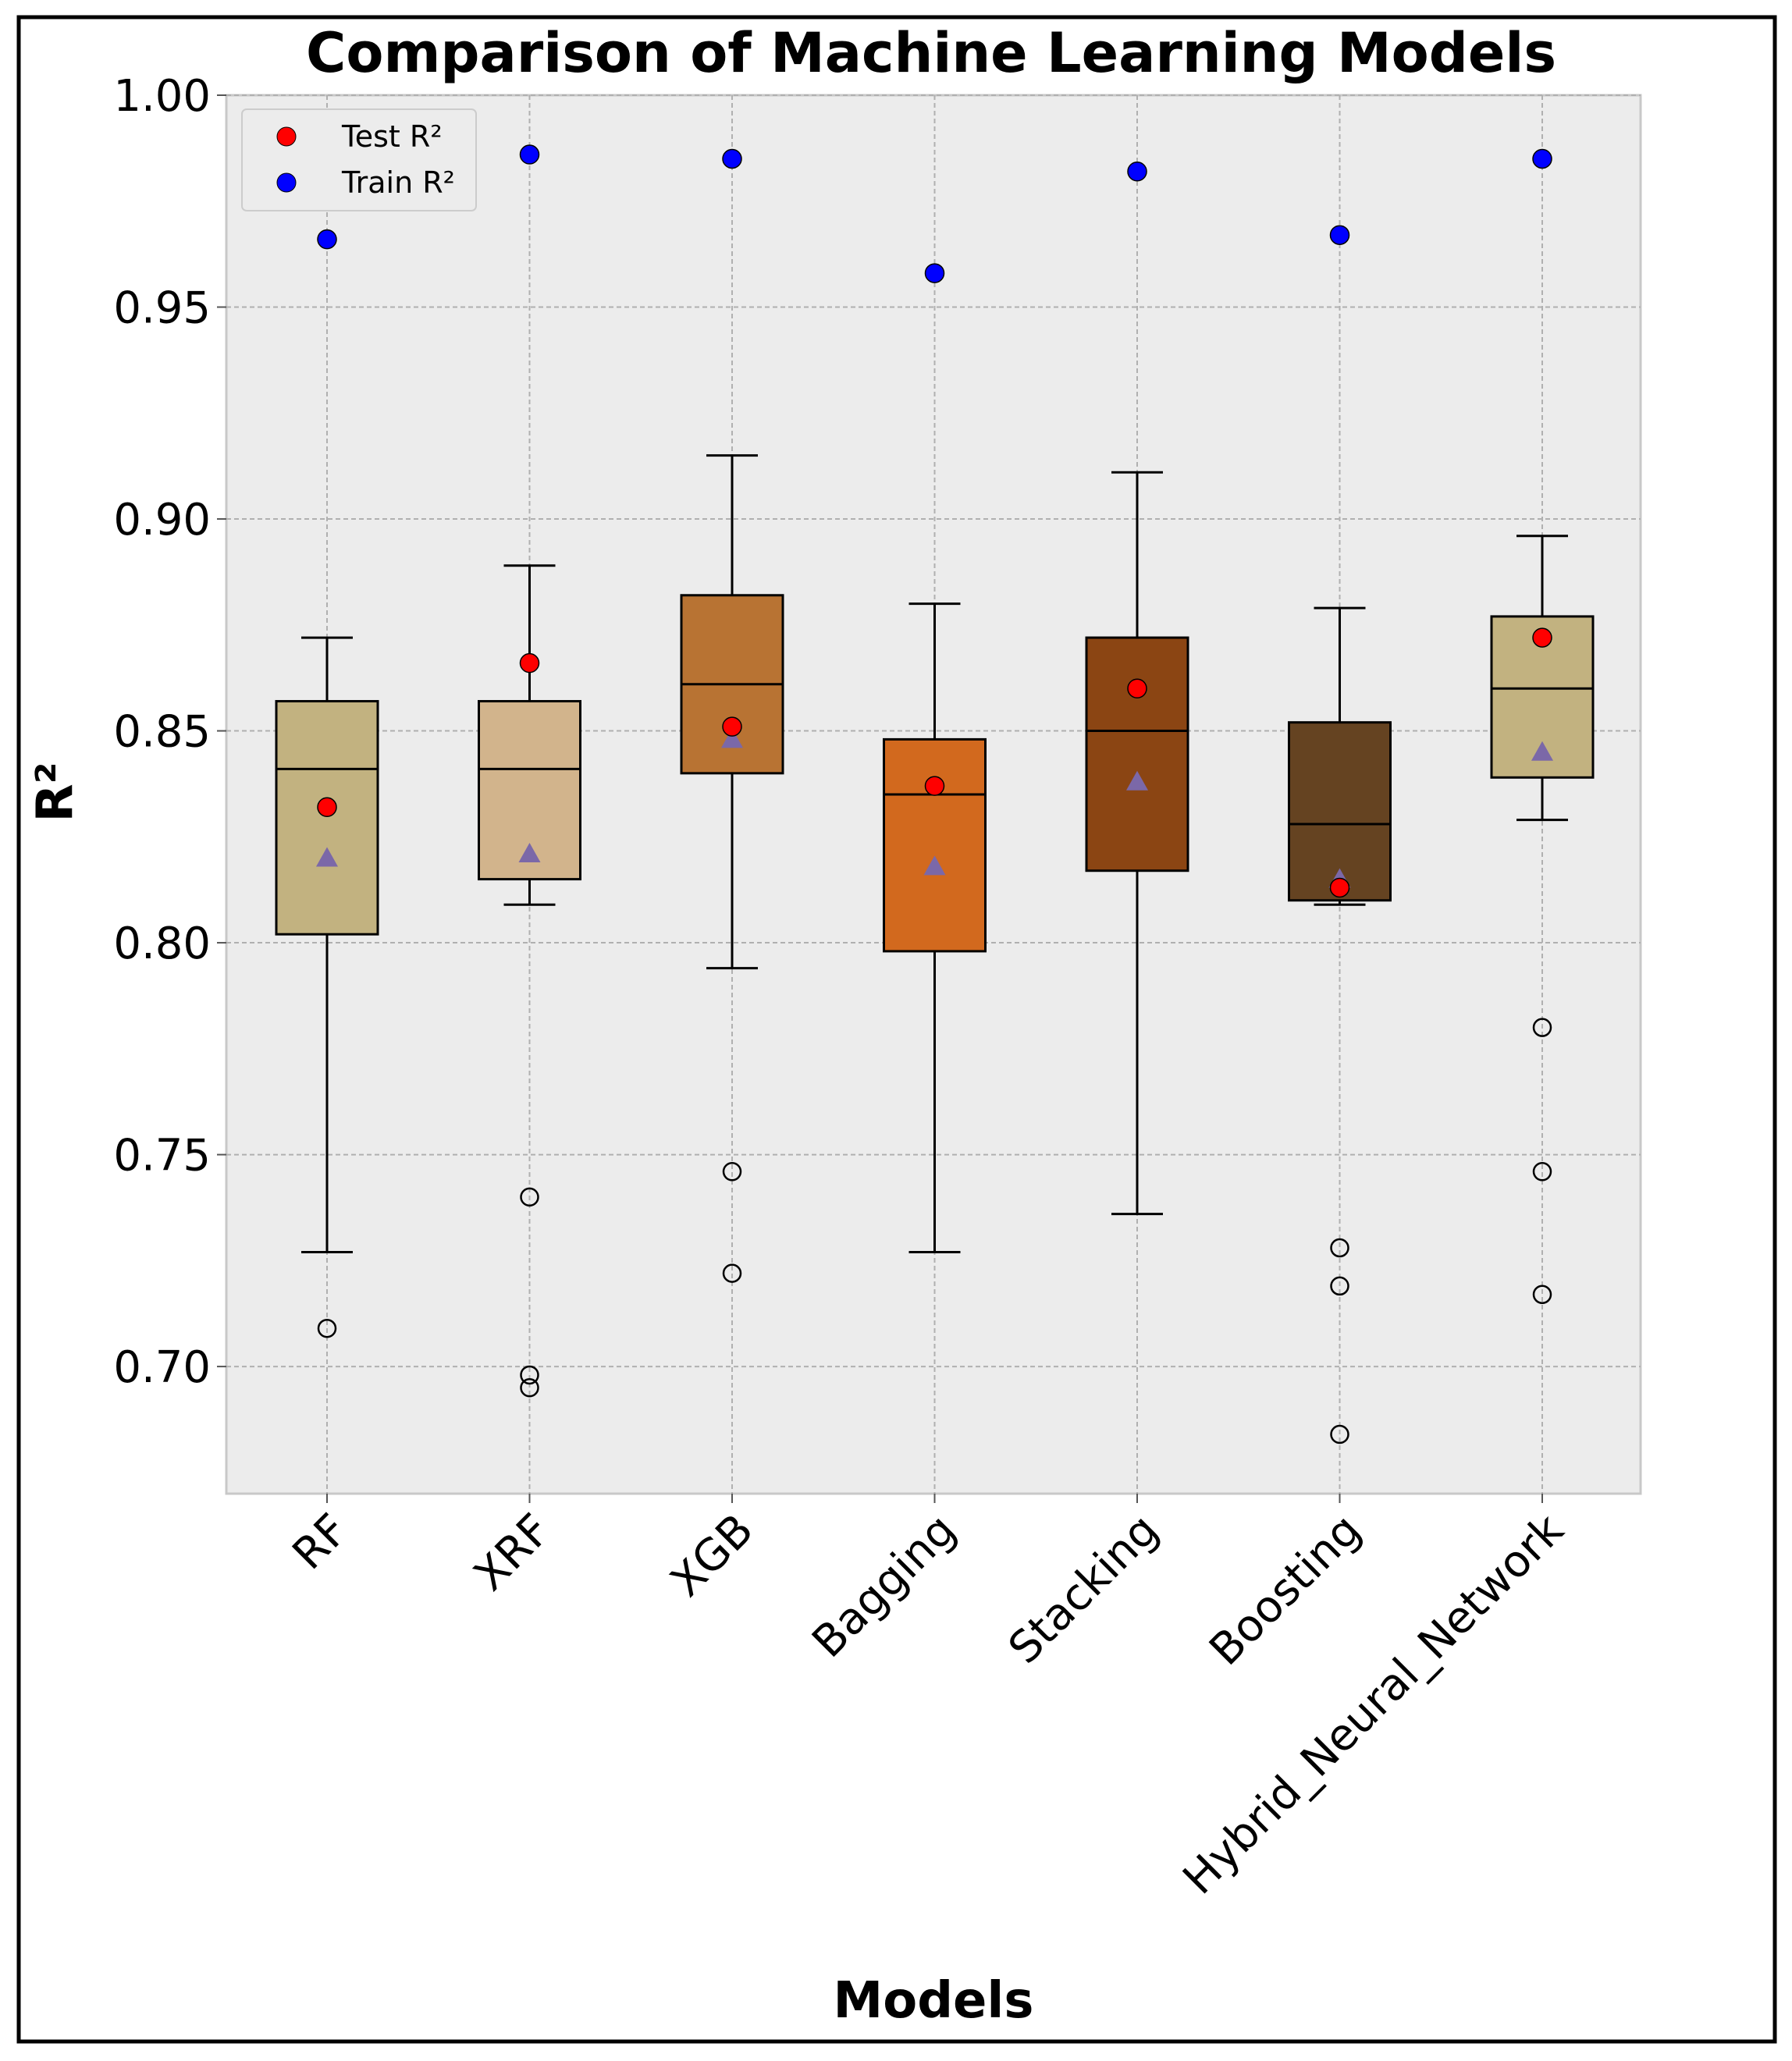 Image resolution: width=1792 pixels, height=2061 pixels. What do you see at coordinates (286, 182) in the screenshot?
I see `legend-train-marker` at bounding box center [286, 182].